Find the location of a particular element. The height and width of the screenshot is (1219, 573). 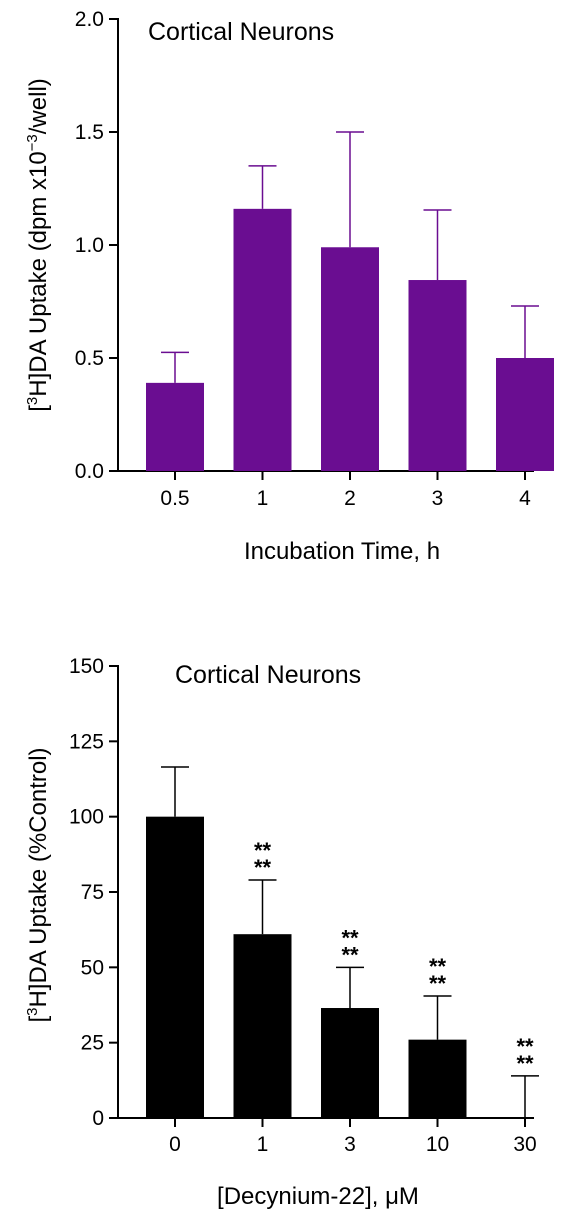

chart-1-x-tick-label: 3 is located at coordinates (438, 498).